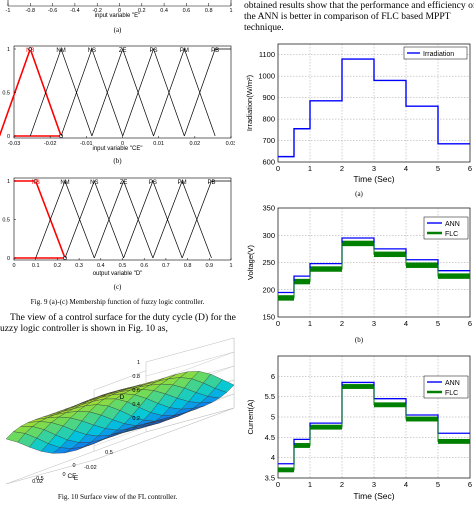 Image resolution: width=474 pixels, height=505 pixels. I want to click on y-axis-label: Voltage(V), so click(250, 262).